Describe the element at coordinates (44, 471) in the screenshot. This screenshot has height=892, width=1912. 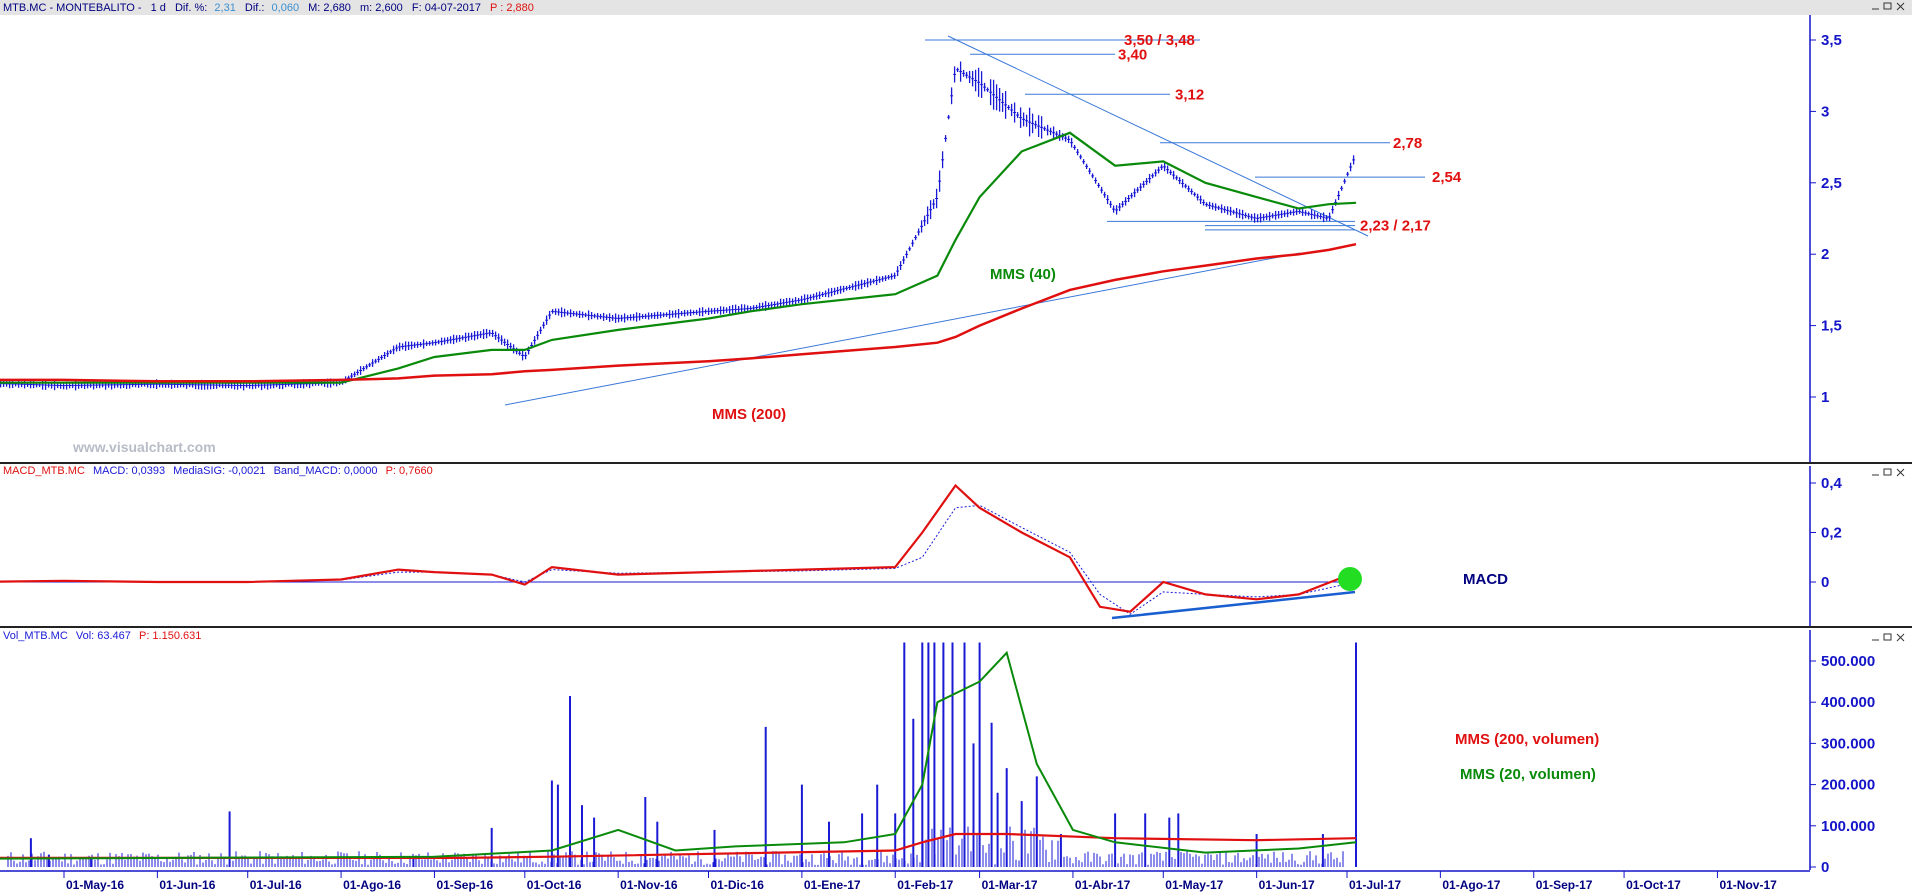
I see `macd-header-name: MACD_MTB.MC` at that location.